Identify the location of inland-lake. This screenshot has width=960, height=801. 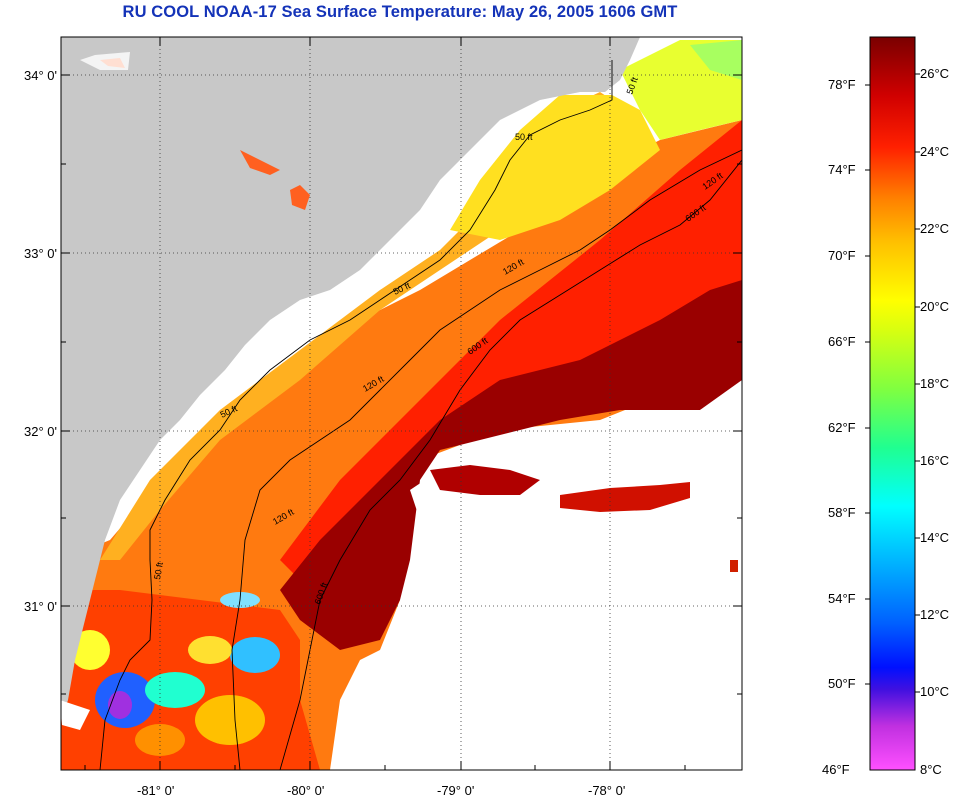
(260, 162).